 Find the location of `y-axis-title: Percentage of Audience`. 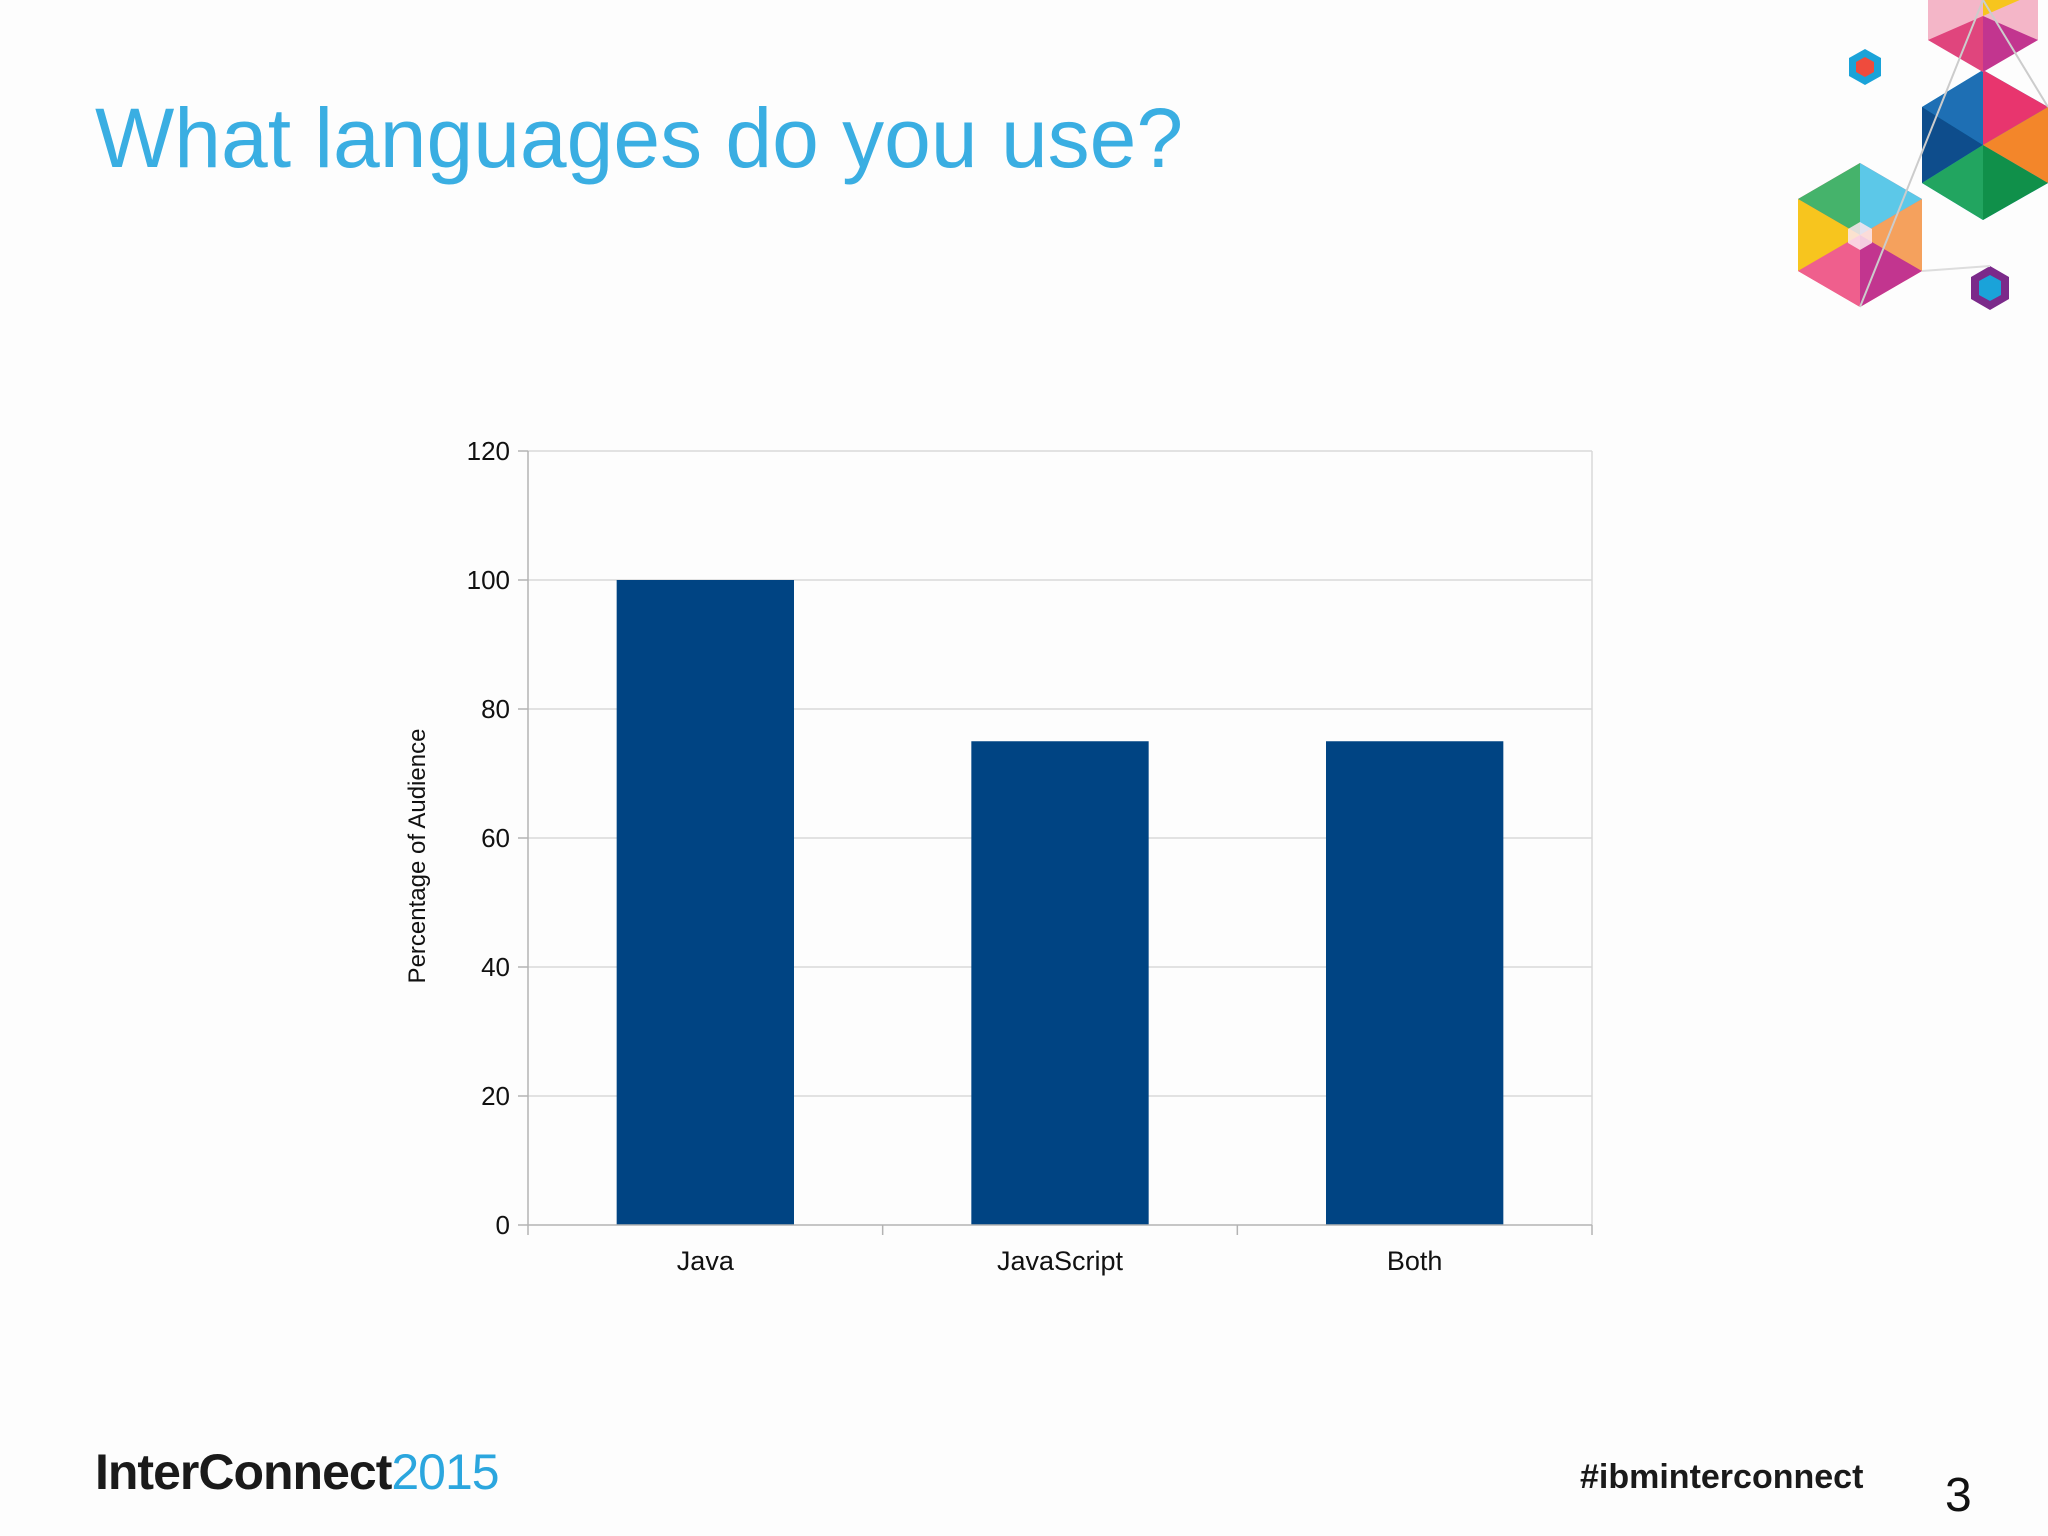

y-axis-title: Percentage of Audience is located at coordinates (417, 856).